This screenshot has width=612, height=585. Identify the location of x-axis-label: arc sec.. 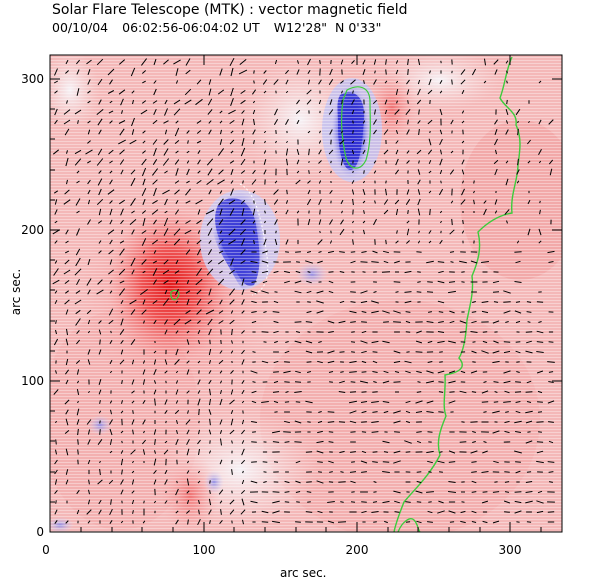
(303, 573).